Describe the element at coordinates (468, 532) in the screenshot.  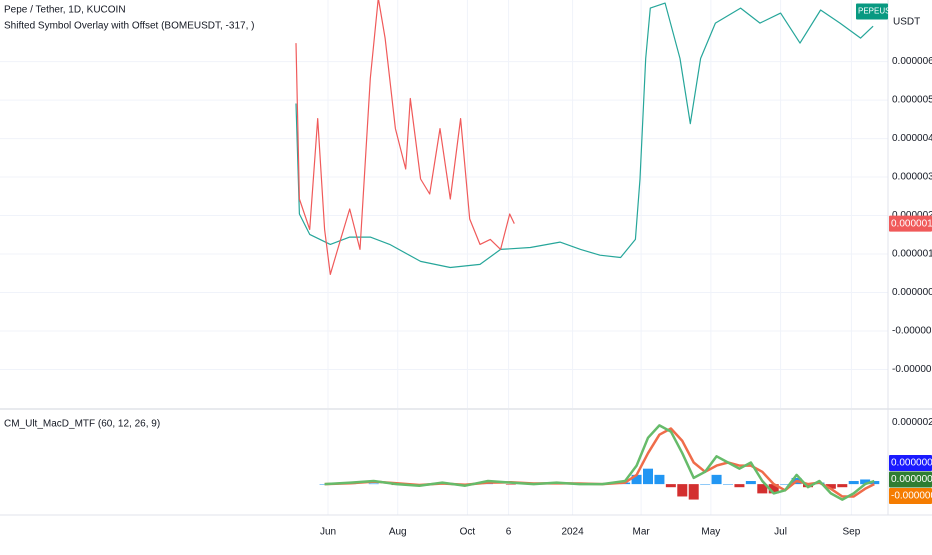
I see `x-tick-label: Oct` at that location.